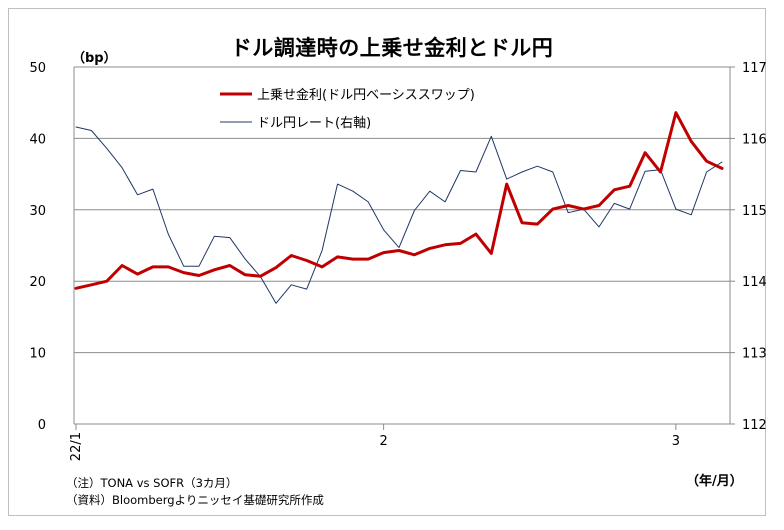  I want to click on footnote-note: （注）TONA vs SOFR（3カ月）, so click(152, 483).